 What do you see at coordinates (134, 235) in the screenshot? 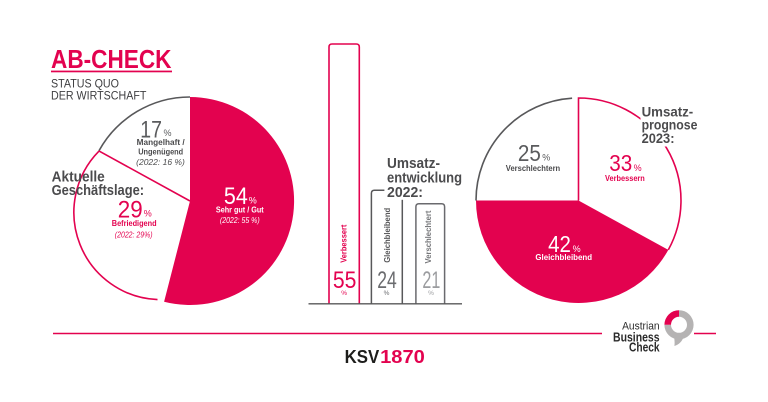
I see `svg-text: (2022: 29%)` at bounding box center [134, 235].